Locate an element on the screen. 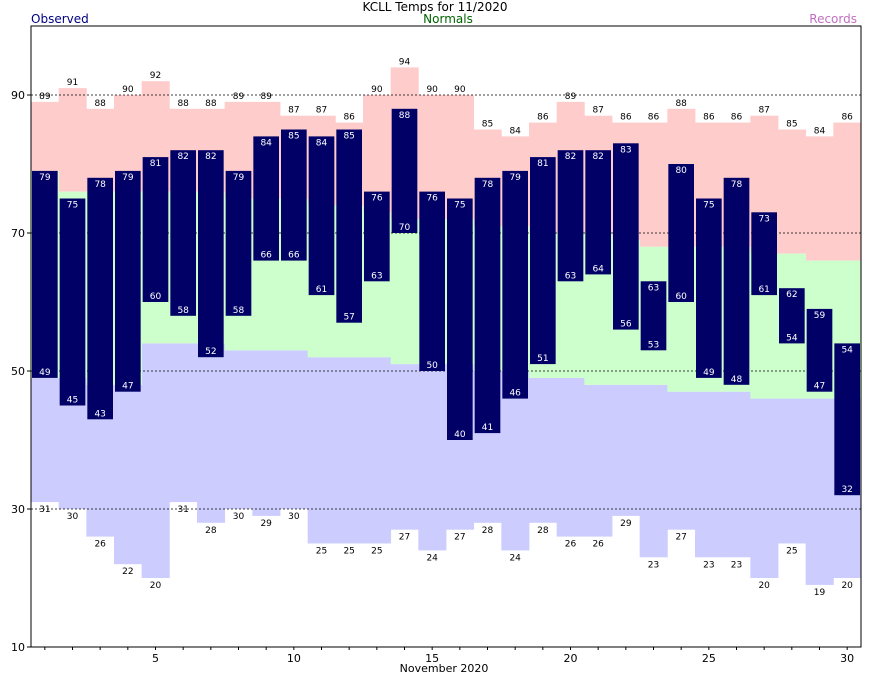 The height and width of the screenshot is (676, 870). record-low-label: 29 is located at coordinates (266, 524).